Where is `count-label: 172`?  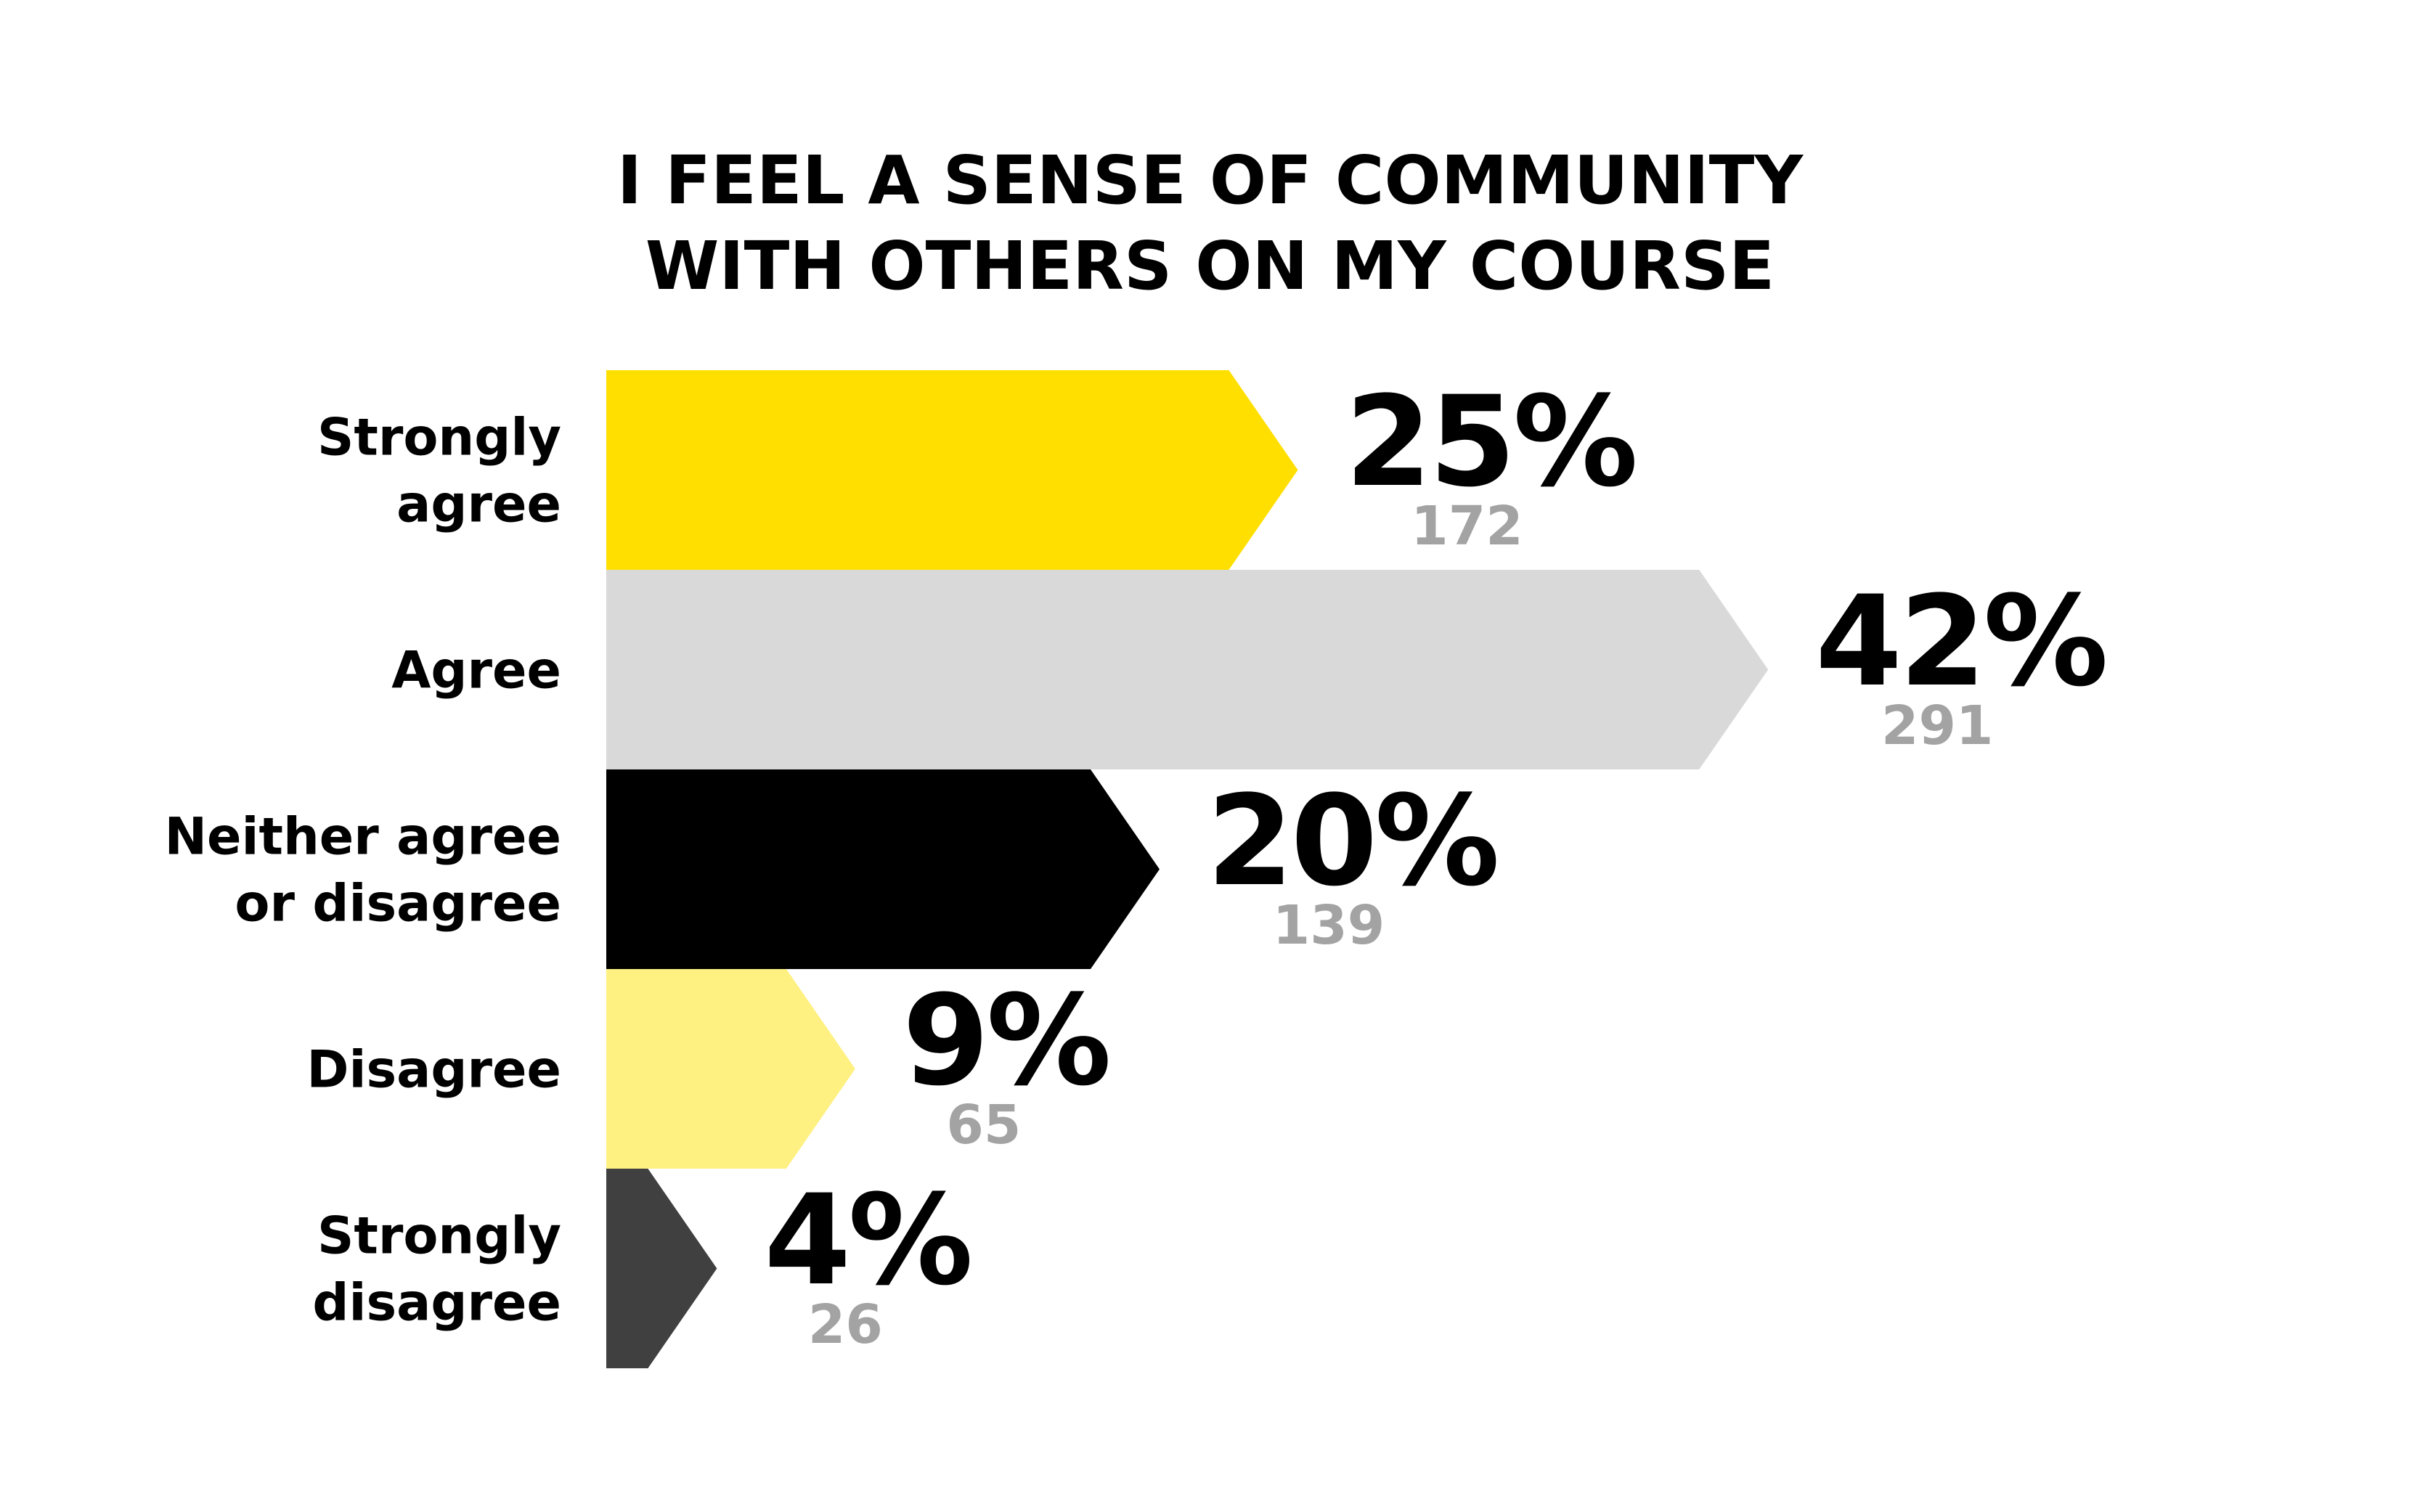 count-label: 172 is located at coordinates (1467, 526).